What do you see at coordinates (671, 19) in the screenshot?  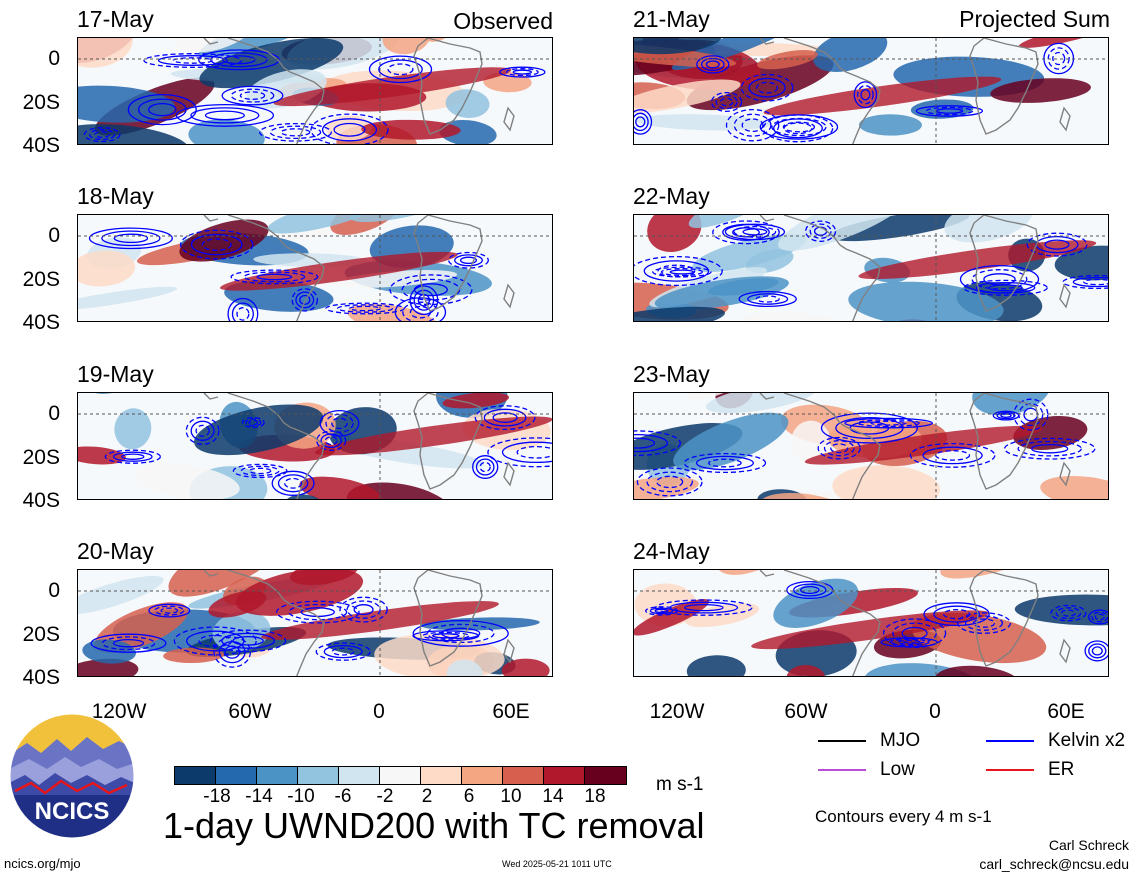 I see `date-label-right-0: 21-May` at bounding box center [671, 19].